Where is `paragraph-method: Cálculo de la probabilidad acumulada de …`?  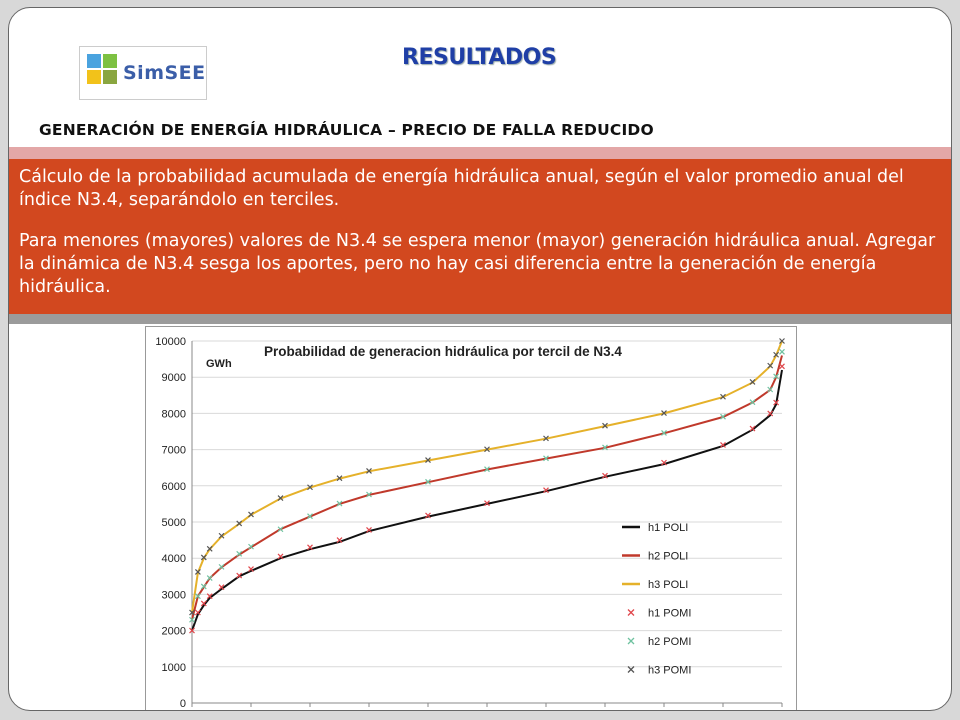
paragraph-method: Cálculo de la probabilidad acumulada de … is located at coordinates (461, 188).